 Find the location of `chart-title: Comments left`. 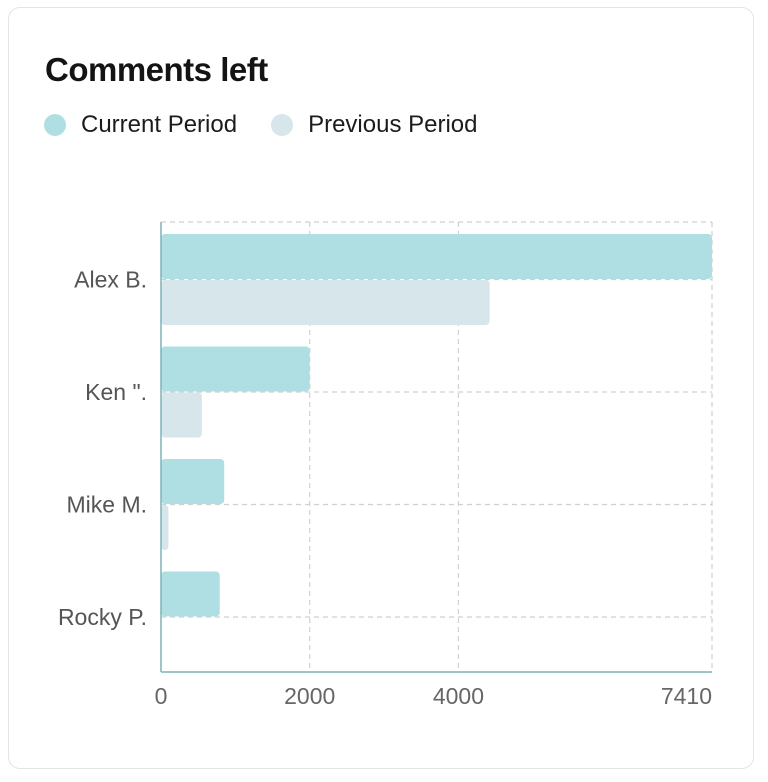

chart-title: Comments left is located at coordinates (156, 69).